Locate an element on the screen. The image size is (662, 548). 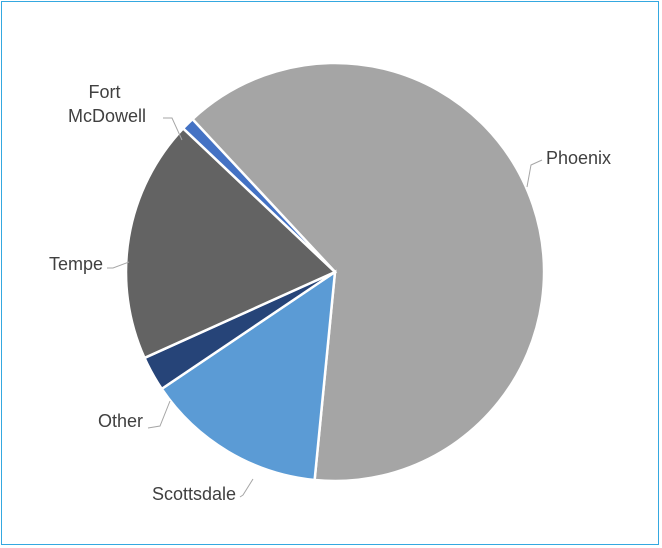
label-fort-mcdowell-line1: Fort is located at coordinates (104, 92).